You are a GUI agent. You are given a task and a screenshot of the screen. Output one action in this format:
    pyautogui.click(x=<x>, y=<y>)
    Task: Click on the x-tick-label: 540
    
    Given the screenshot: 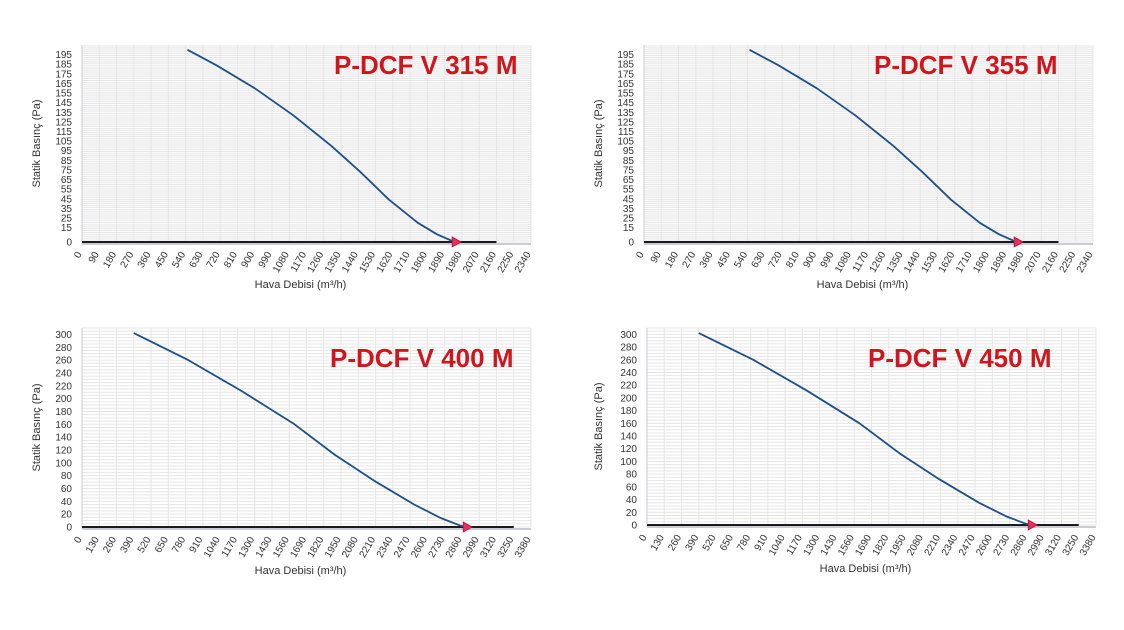 What is the action you would take?
    pyautogui.click(x=179, y=260)
    